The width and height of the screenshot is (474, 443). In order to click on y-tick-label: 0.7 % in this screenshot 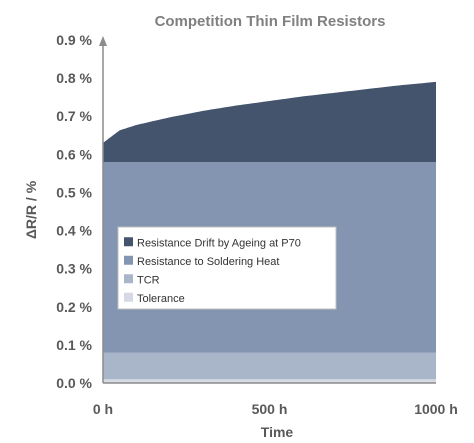, I will do `click(74, 116)`.